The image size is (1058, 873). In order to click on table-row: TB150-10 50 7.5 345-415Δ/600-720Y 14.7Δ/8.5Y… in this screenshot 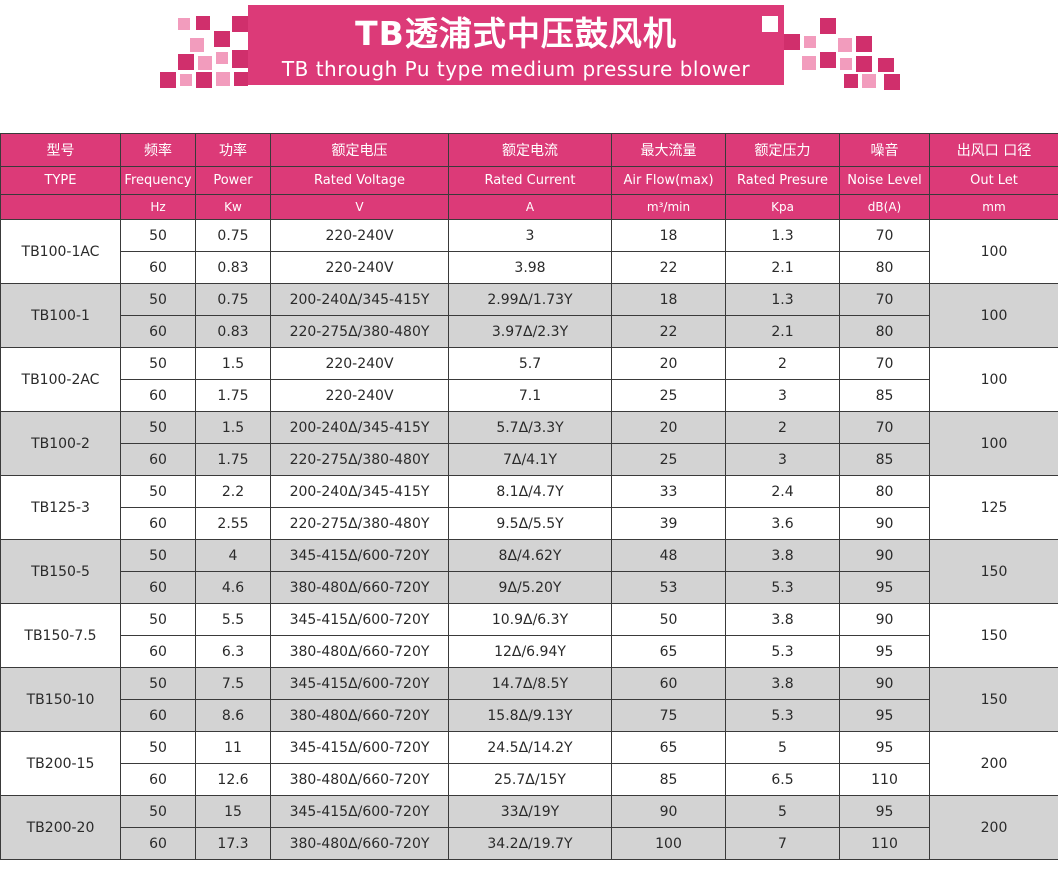, I will do `click(529, 699)`.